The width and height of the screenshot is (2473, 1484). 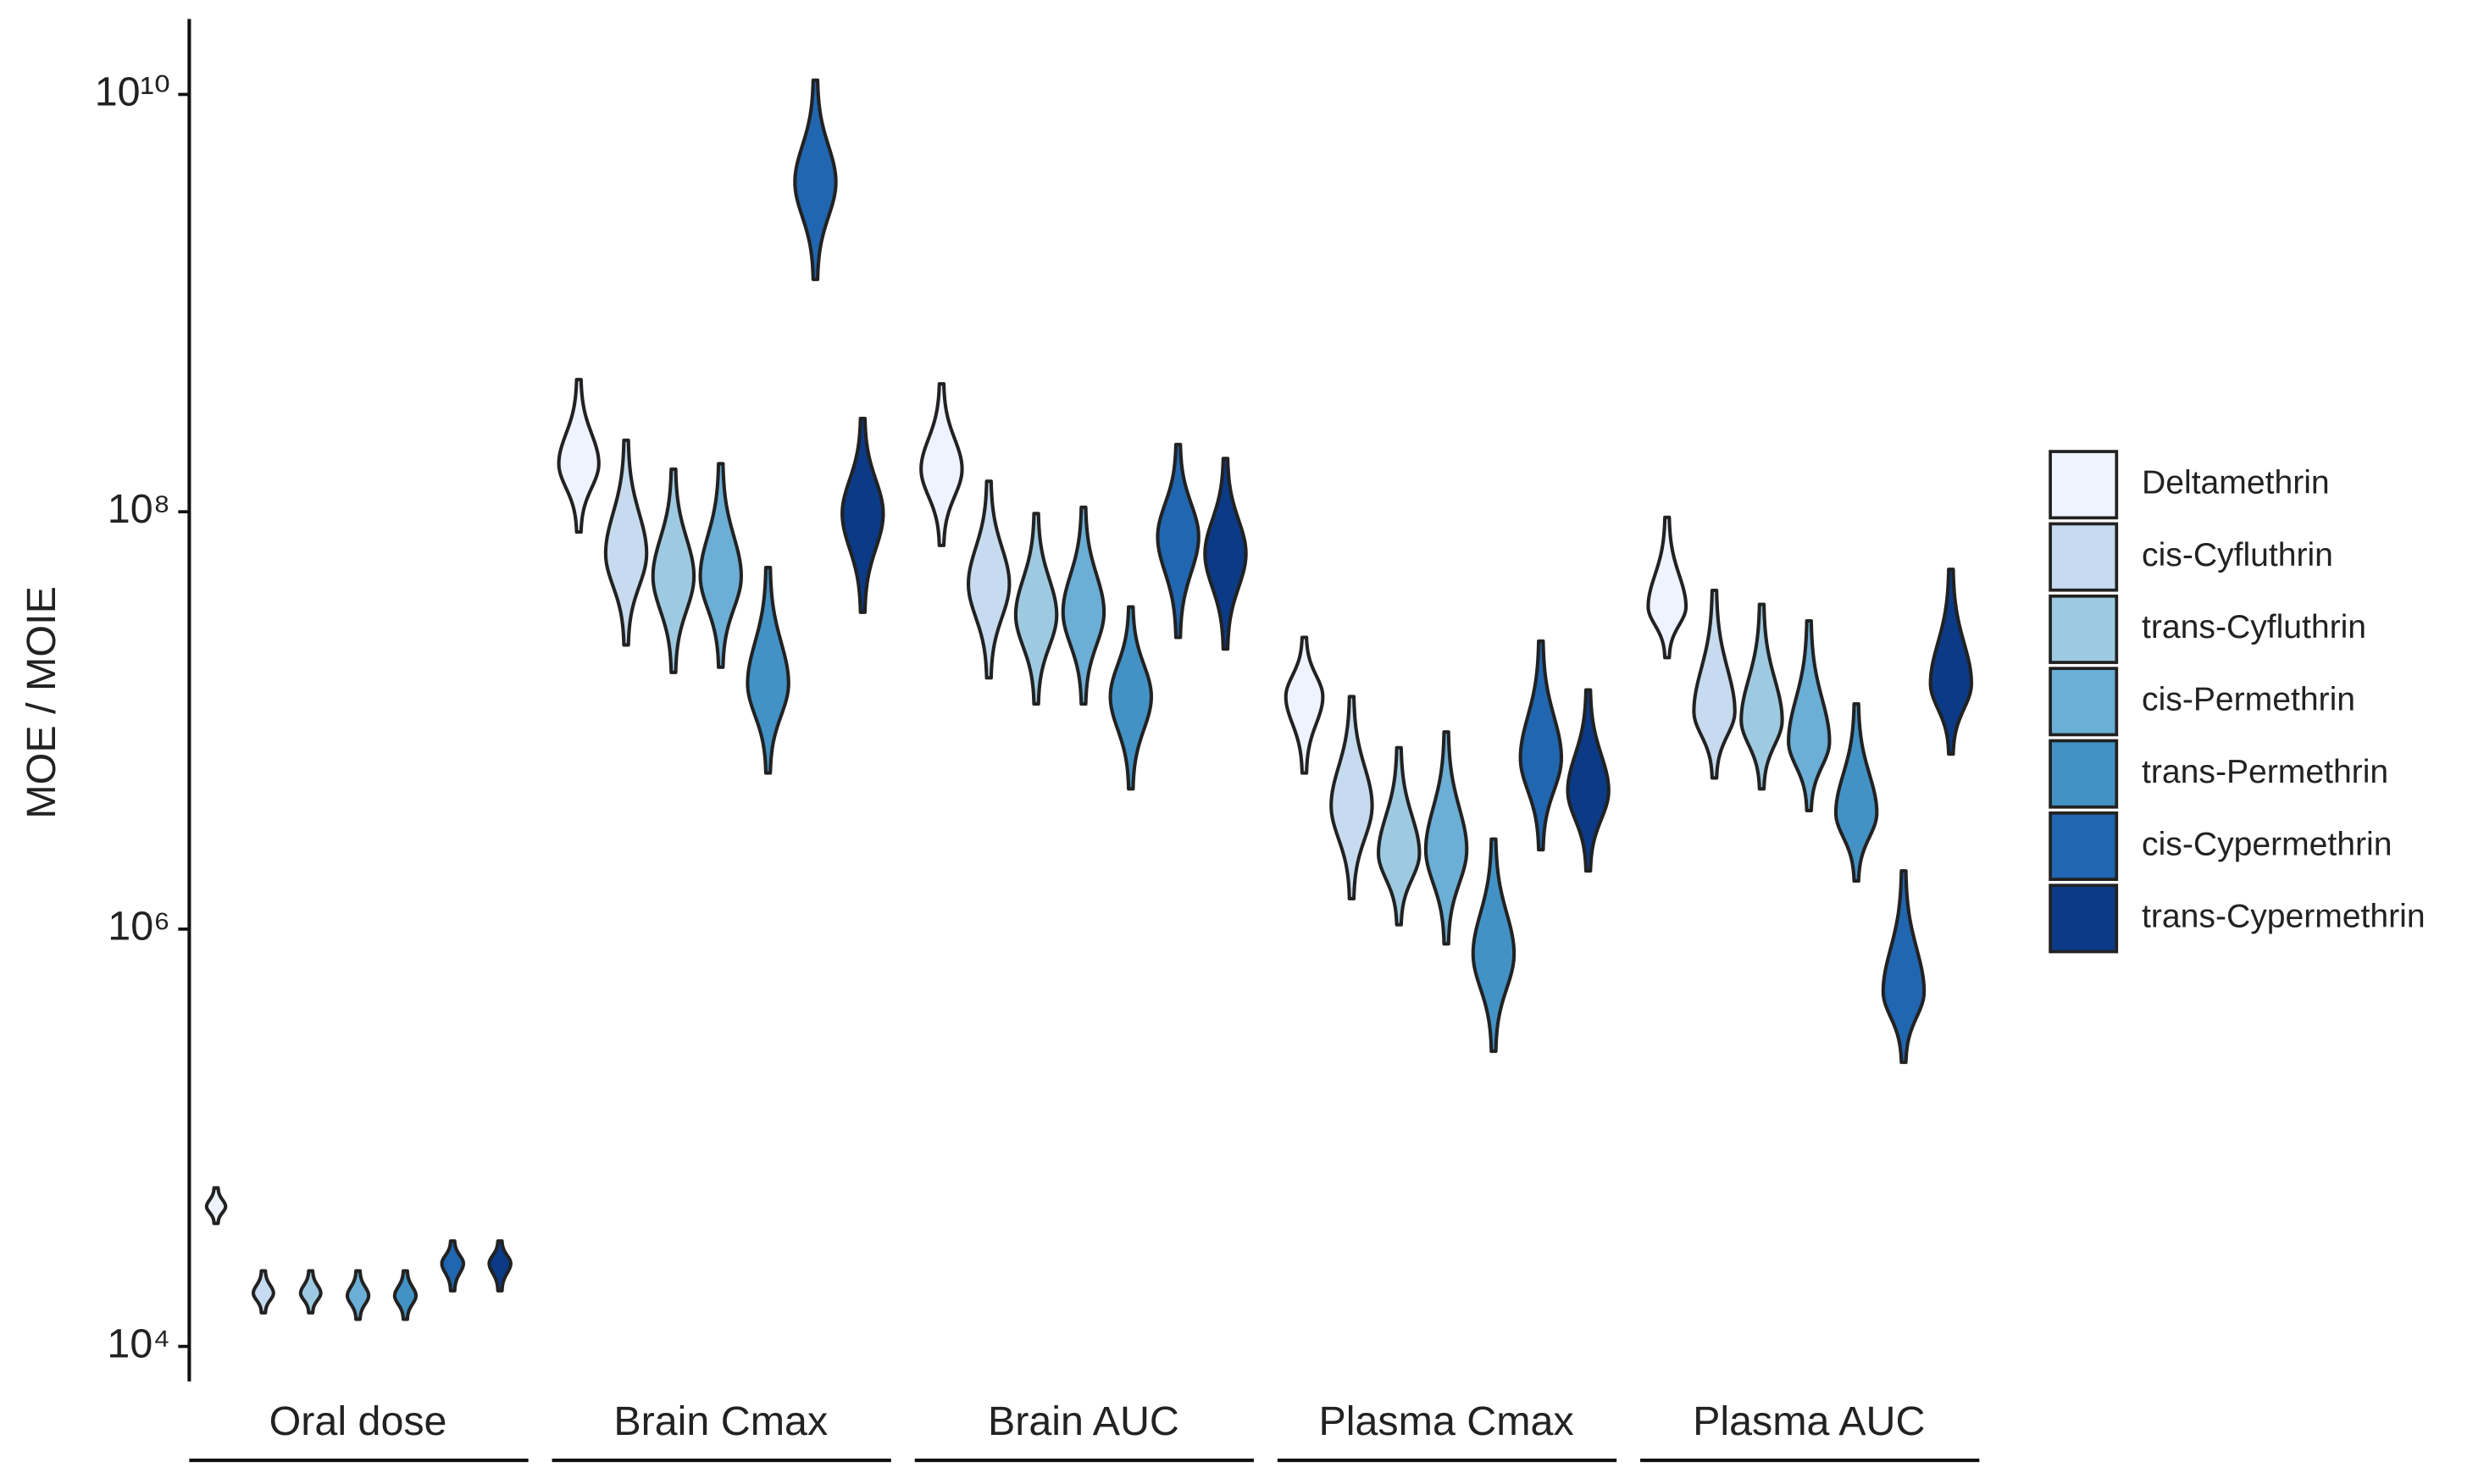 I want to click on legend-label: cis-Permethrin, so click(x=2248, y=700).